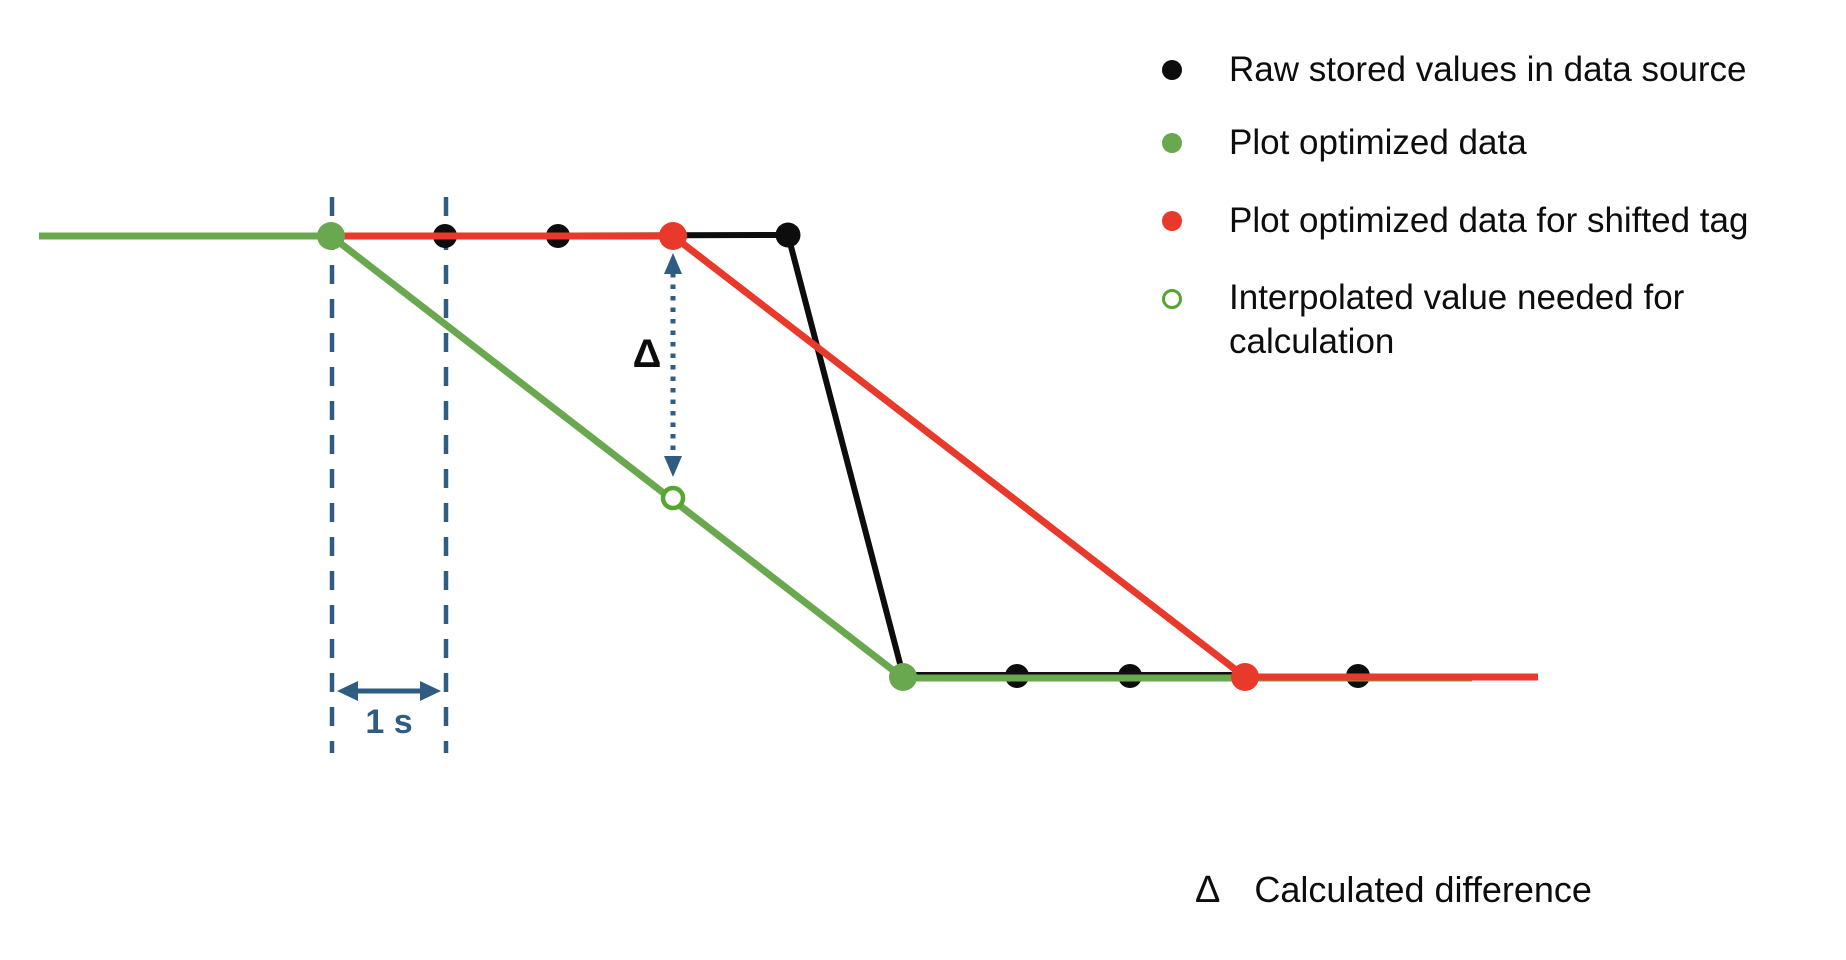  I want to click on delta-note-symbol: Δ, so click(1208, 890).